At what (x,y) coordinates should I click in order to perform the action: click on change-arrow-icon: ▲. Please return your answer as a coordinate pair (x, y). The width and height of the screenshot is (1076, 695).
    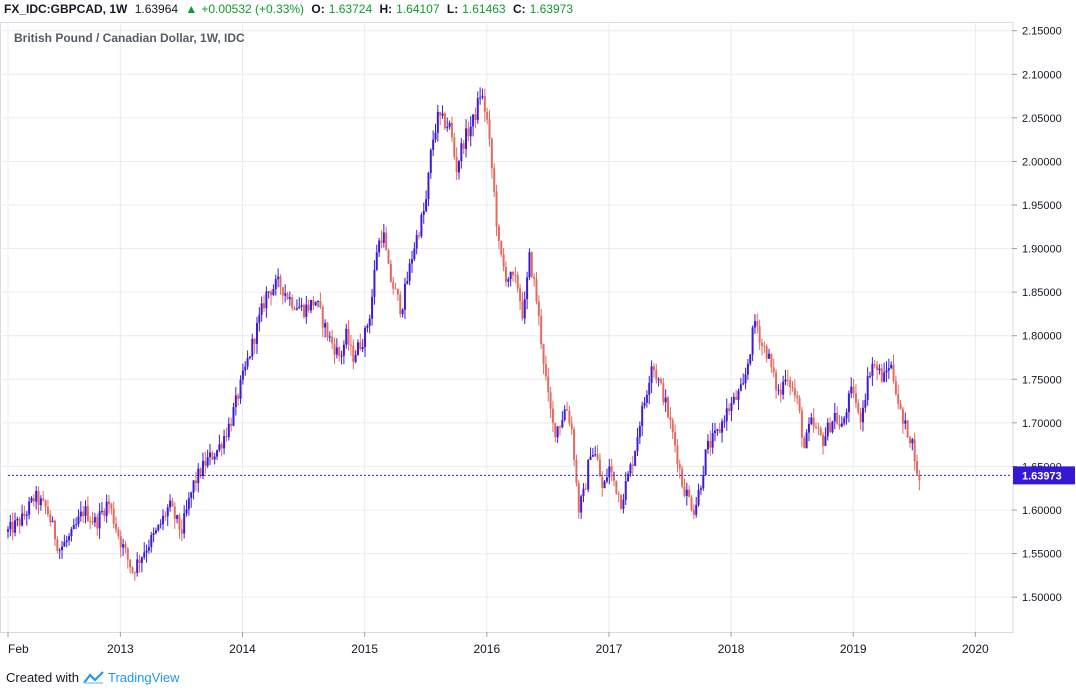
    Looking at the image, I should click on (191, 9).